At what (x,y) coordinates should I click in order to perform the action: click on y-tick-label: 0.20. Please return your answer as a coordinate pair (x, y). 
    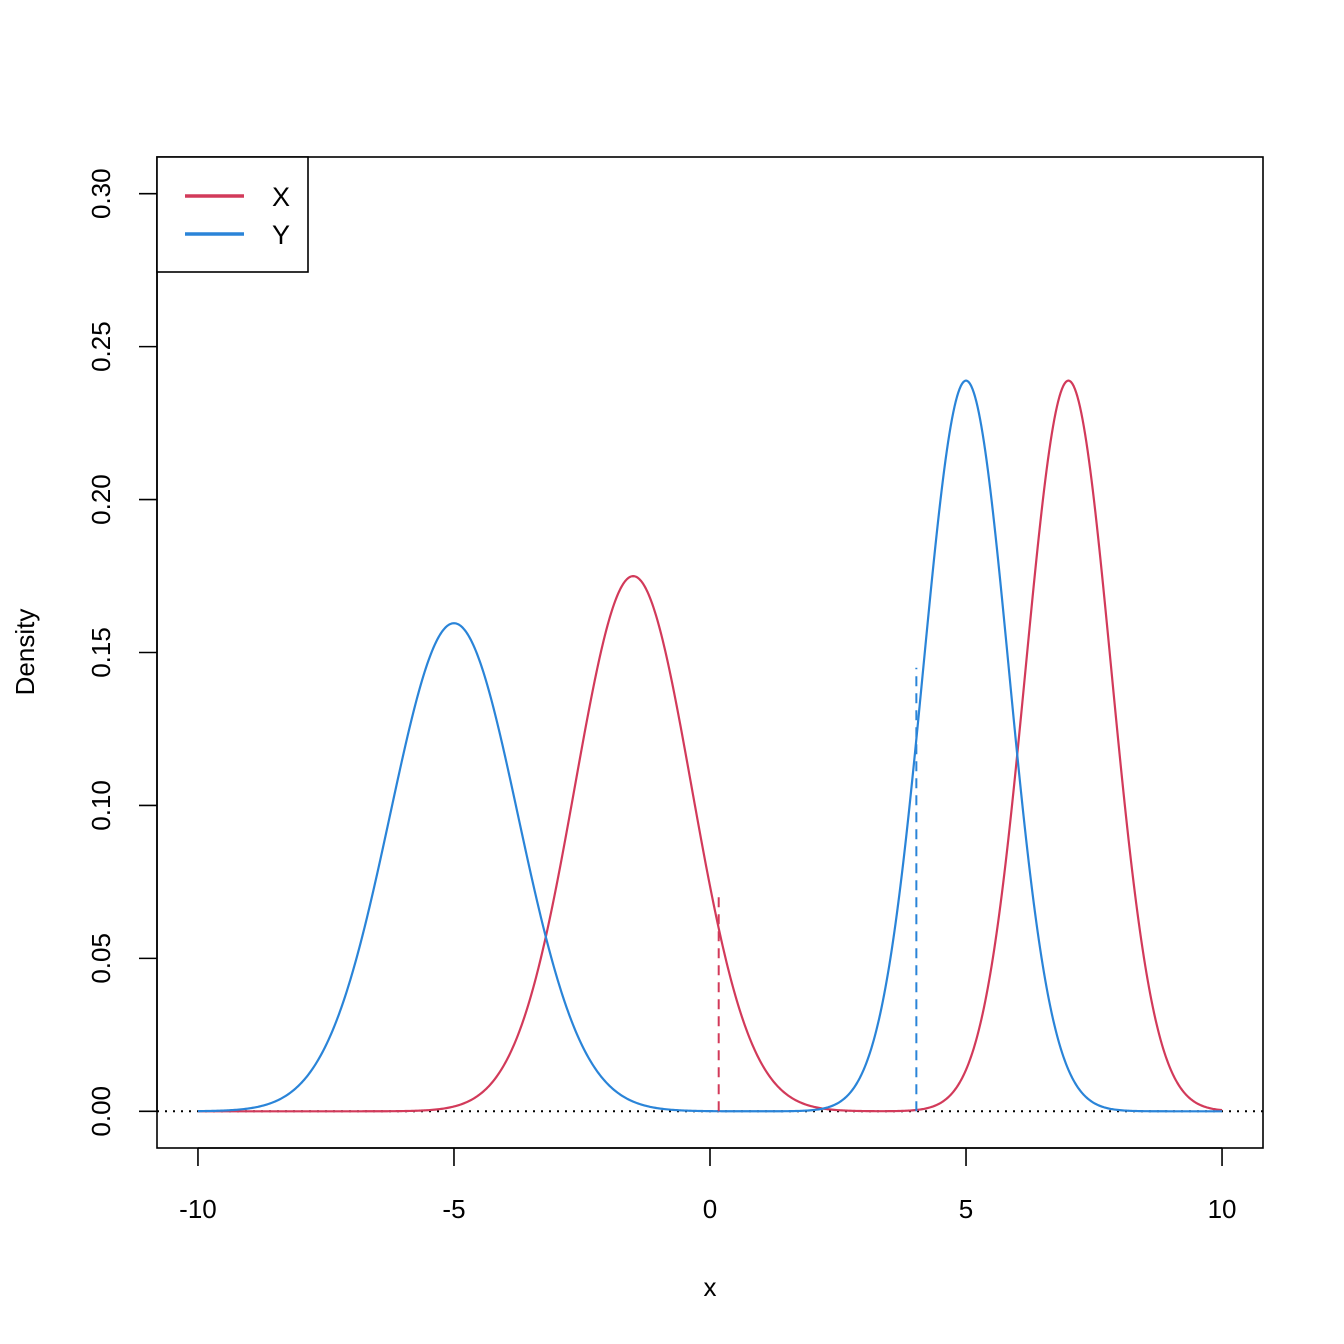
    Looking at the image, I should click on (101, 499).